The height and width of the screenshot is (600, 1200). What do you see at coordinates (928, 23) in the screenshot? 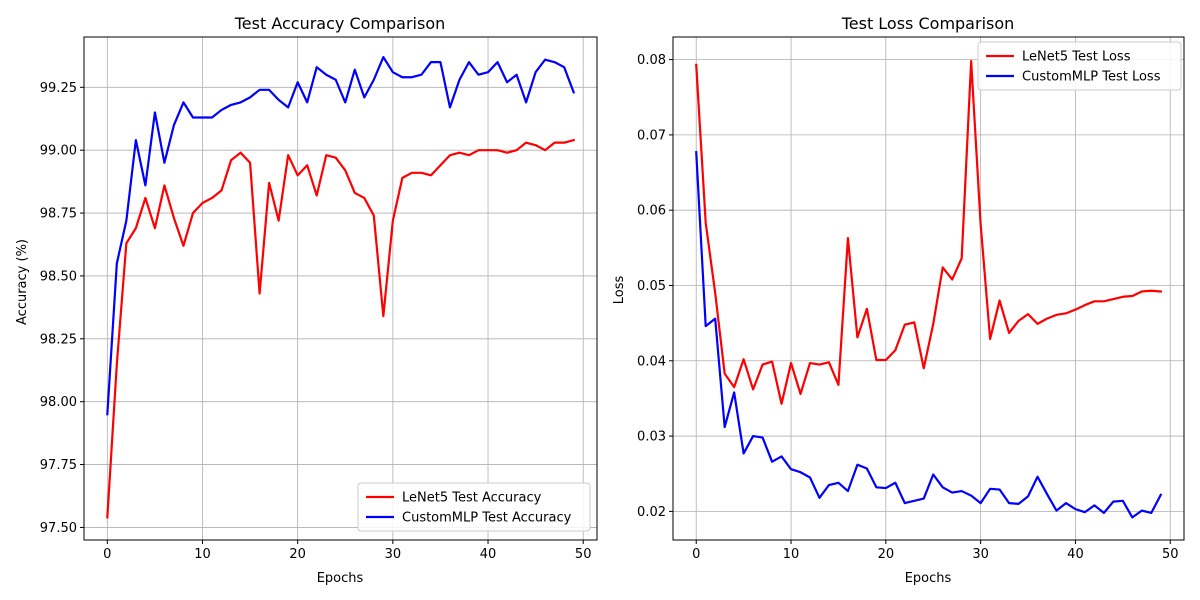
I see `loss-chart-title: Test Loss Comparison` at bounding box center [928, 23].